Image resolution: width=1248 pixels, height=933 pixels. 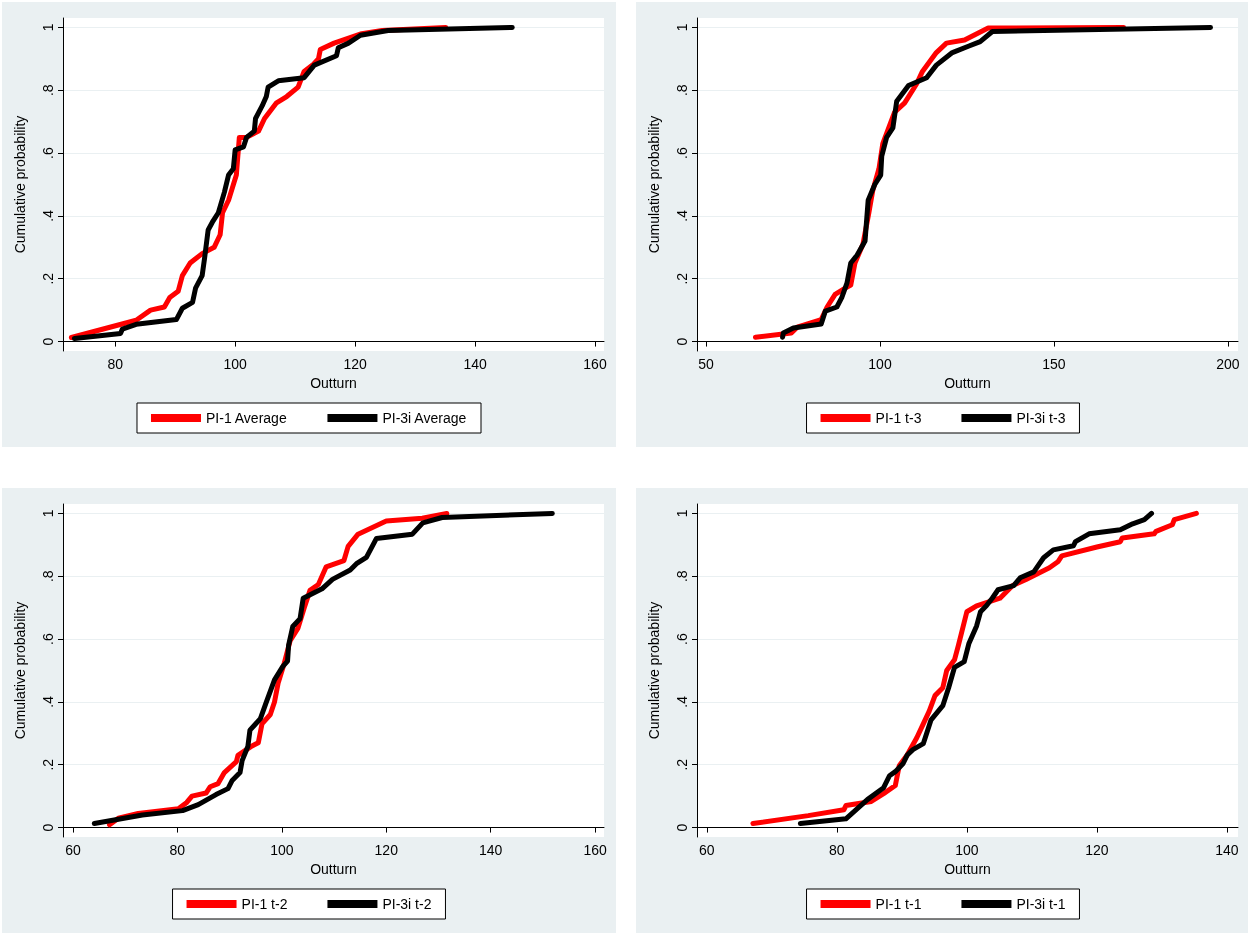 I want to click on legend-label: PI-1 t-3, so click(x=898, y=418).